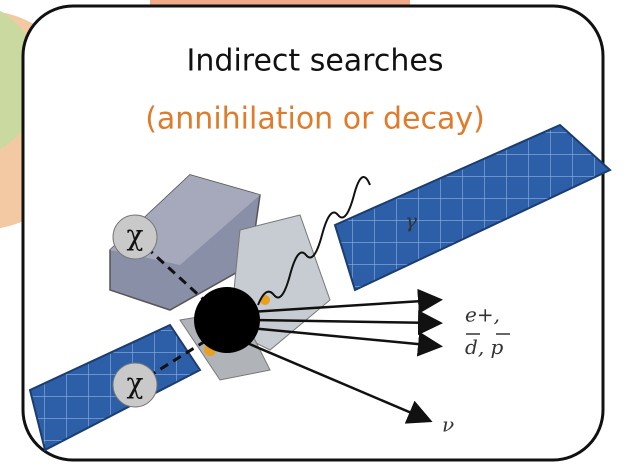  I want to click on positron-label: e+,, so click(482, 315).